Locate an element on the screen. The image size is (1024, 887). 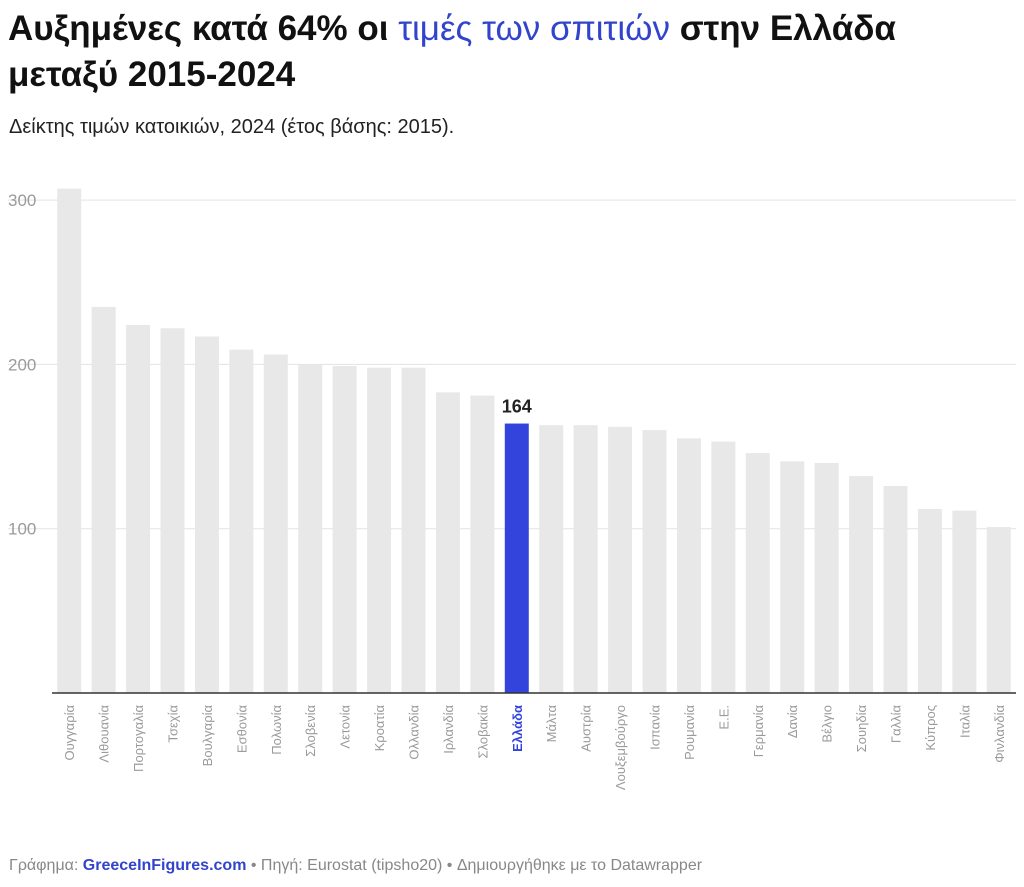
x-tick-label-24: Γαλλία is located at coordinates (896, 724).